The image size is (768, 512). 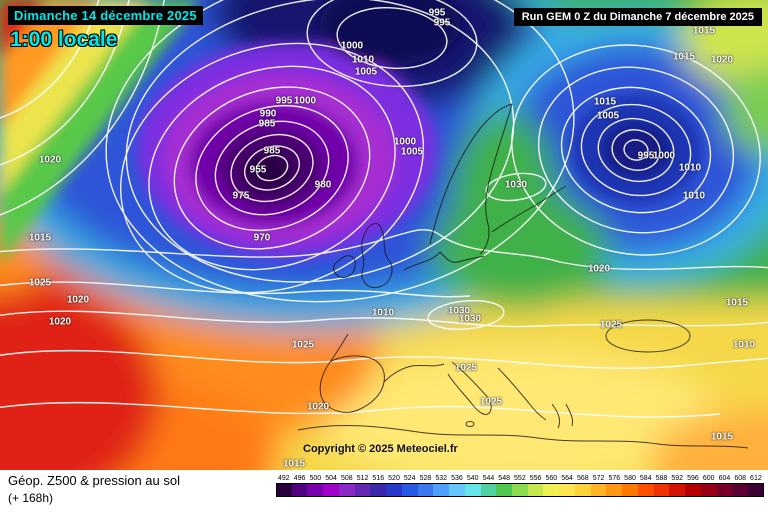 I want to click on colorbar-step: 516, so click(x=378, y=485).